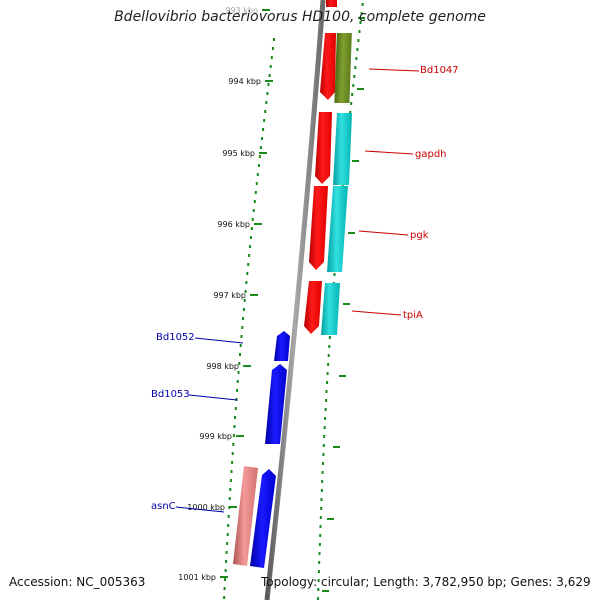 The width and height of the screenshot is (600, 600). What do you see at coordinates (328, 66) in the screenshot?
I see `gene-bd1047-arrow` at bounding box center [328, 66].